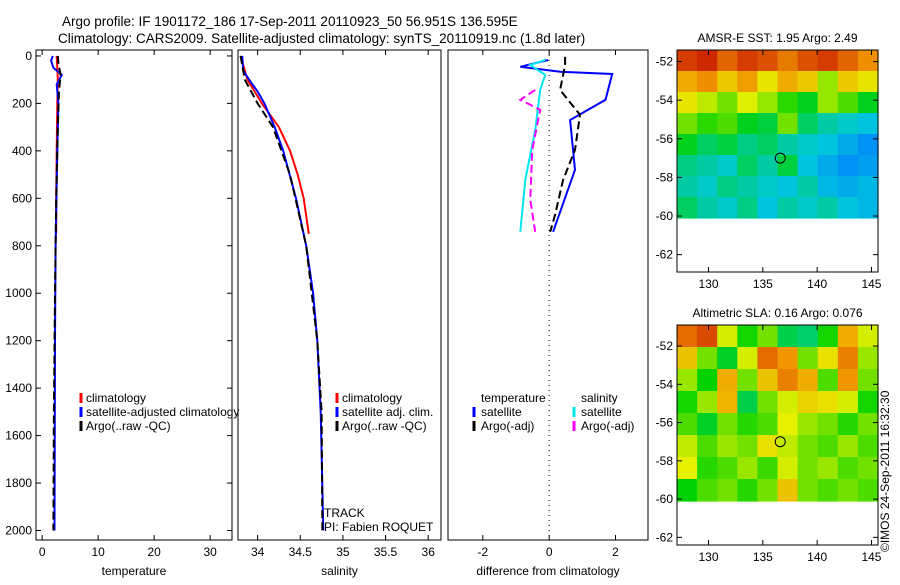 This screenshot has width=900, height=585. Describe the element at coordinates (871, 284) in the screenshot. I see `x-tick-label: 145` at that location.